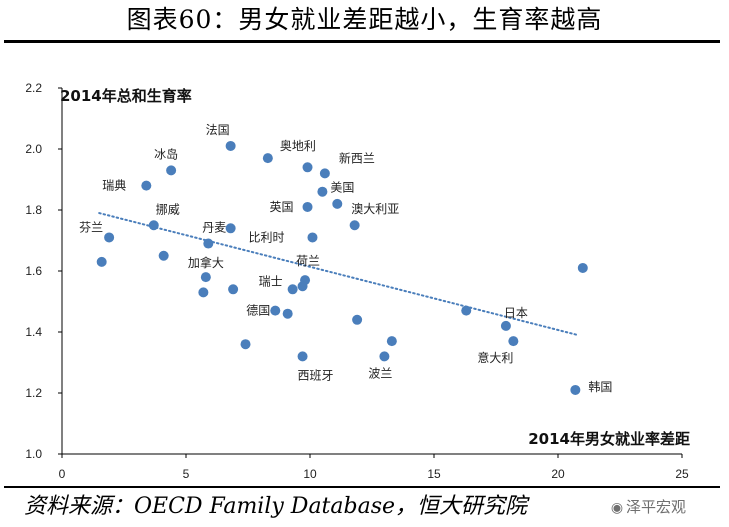 Image resolution: width=729 pixels, height=527 pixels. I want to click on y-tick-label: 1.2, so click(33, 393).